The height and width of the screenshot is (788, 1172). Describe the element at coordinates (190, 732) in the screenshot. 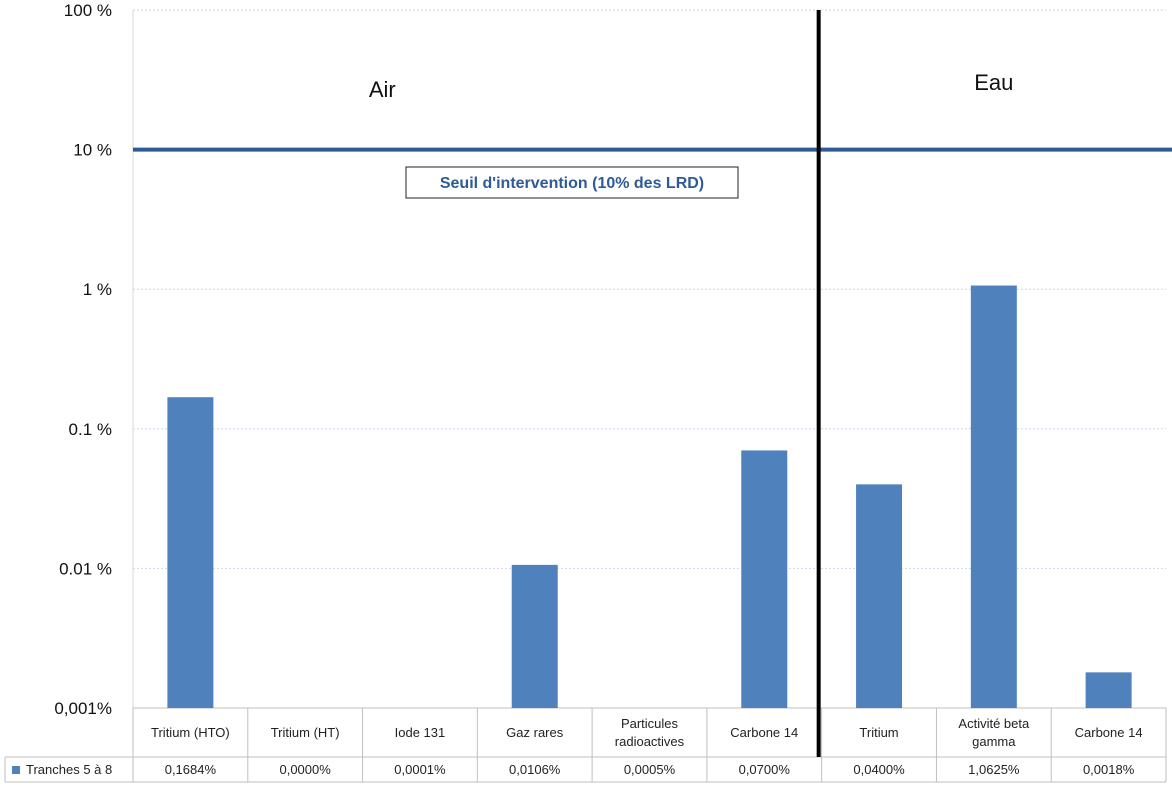

I see `x-tick-label: Tritium (HTO)` at that location.